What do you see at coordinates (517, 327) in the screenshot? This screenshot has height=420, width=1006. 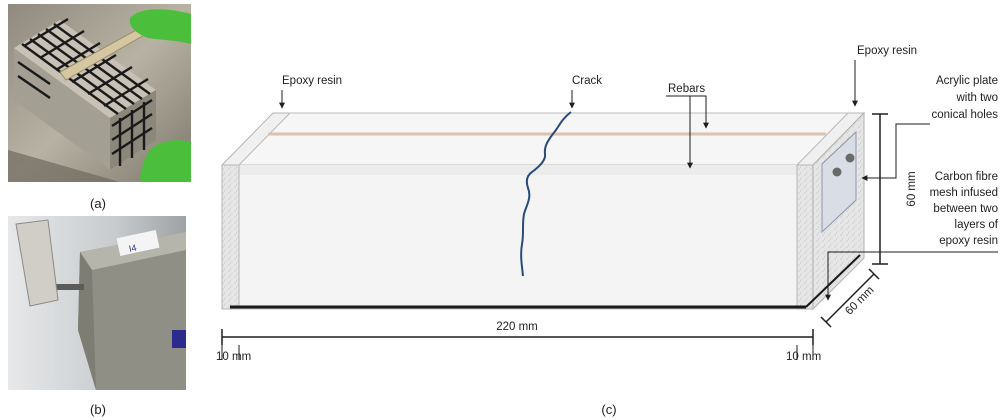 I see `dim-length-text: 220 mm` at bounding box center [517, 327].